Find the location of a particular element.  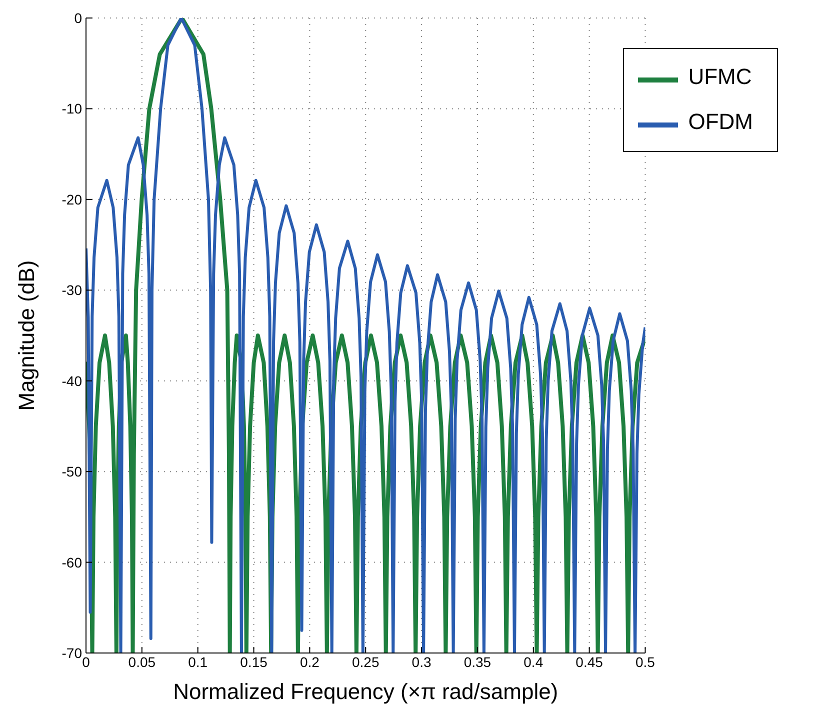

x-tick-label: 0.2 is located at coordinates (310, 662).